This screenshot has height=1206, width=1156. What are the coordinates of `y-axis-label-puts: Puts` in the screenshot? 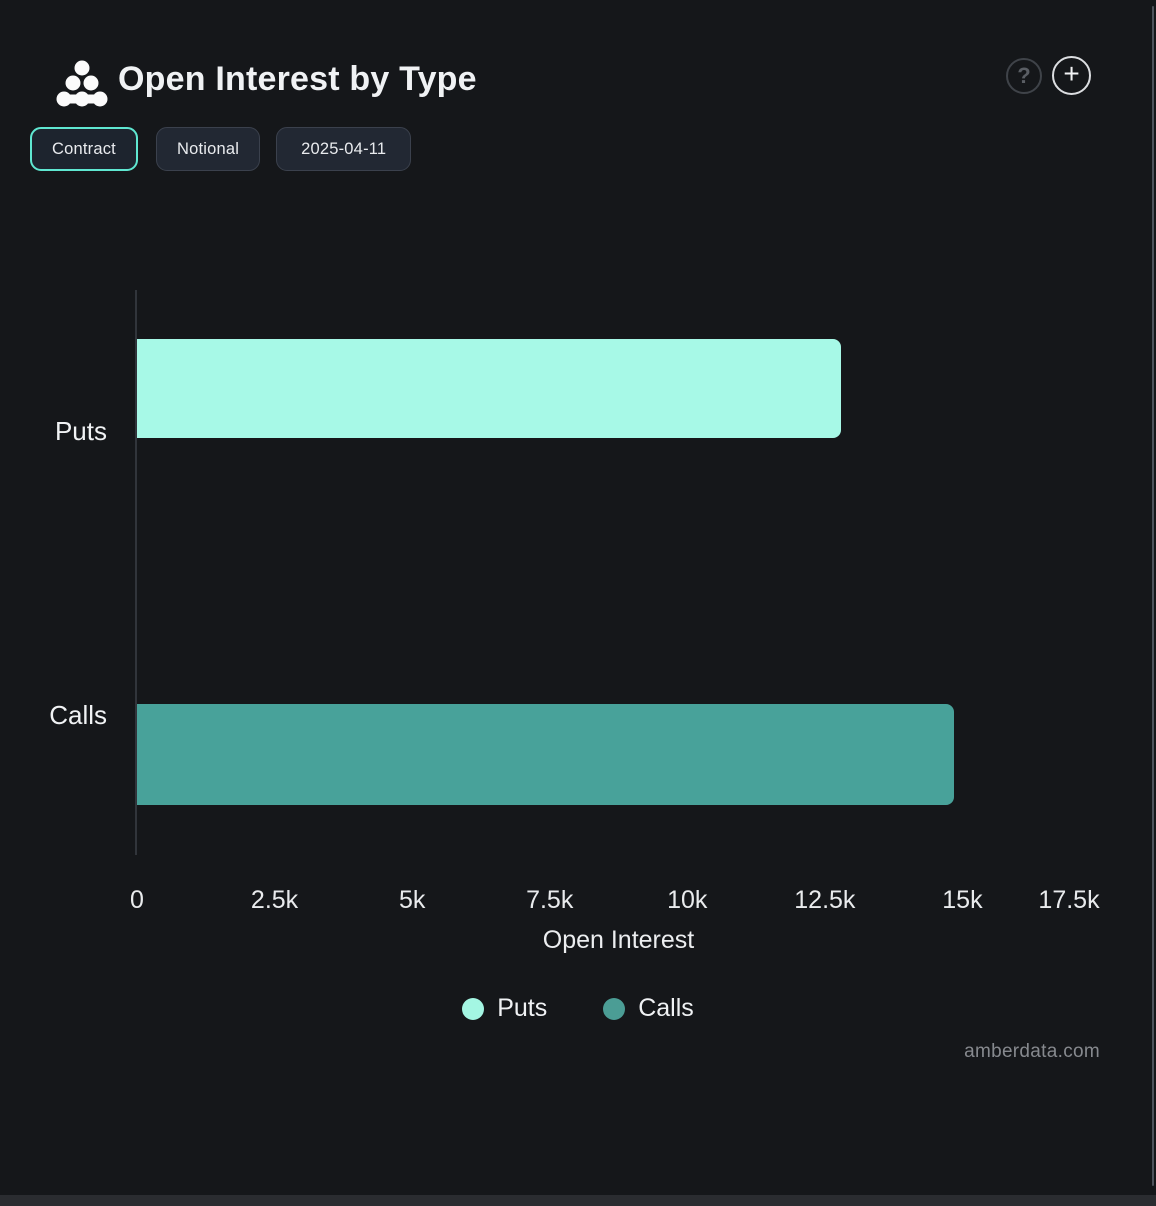 It's located at (80, 431).